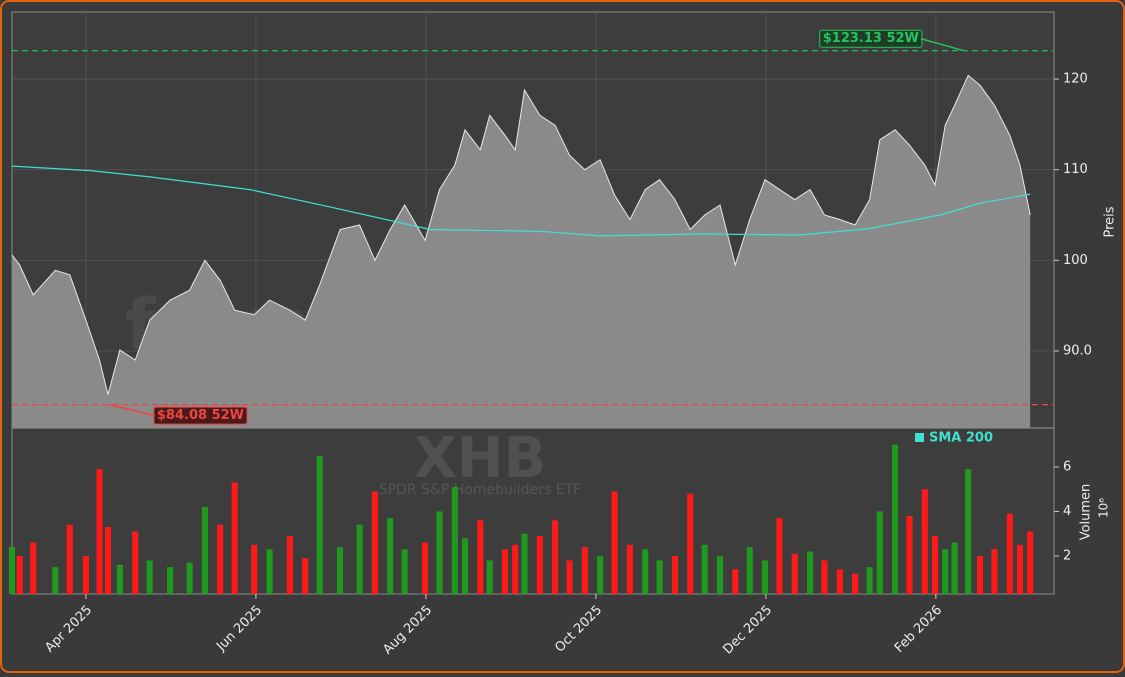  Describe the element at coordinates (1075, 260) in the screenshot. I see `y-tick-label: 100` at that location.